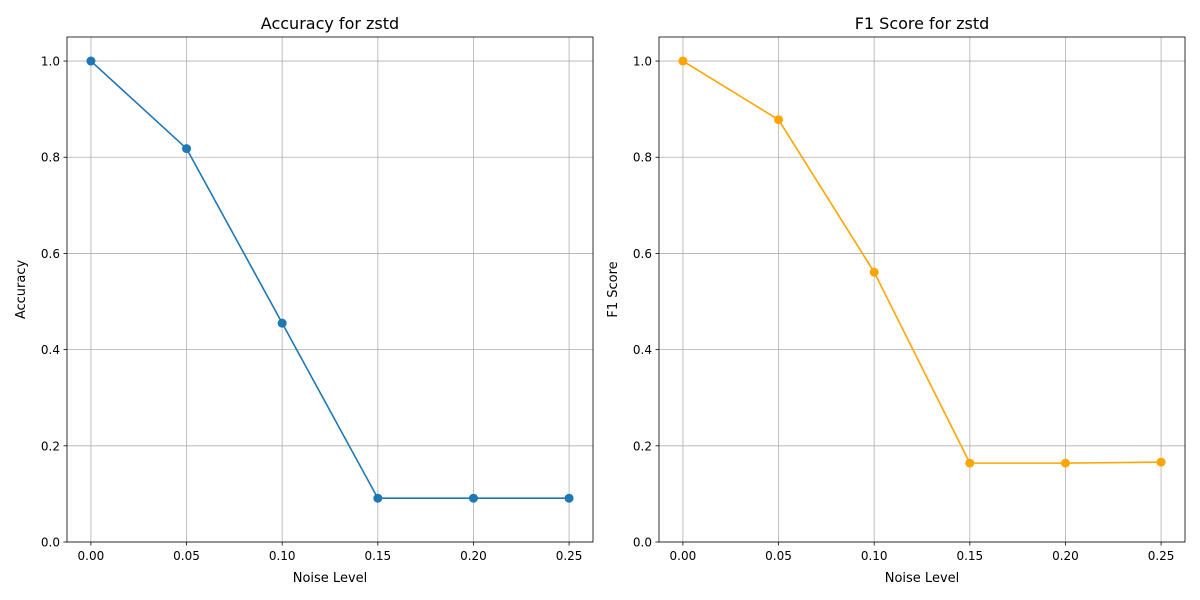 Image resolution: width=1200 pixels, height=600 pixels. What do you see at coordinates (330, 23) in the screenshot?
I see `chart-title: Accuracy for zstd` at bounding box center [330, 23].